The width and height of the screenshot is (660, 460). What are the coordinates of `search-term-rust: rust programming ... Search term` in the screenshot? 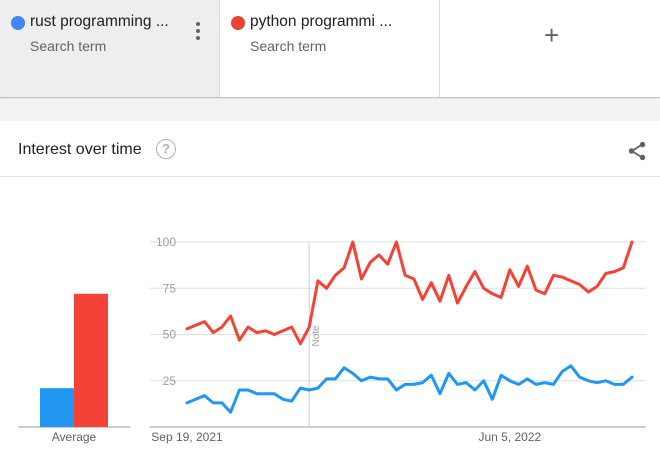 It's located at (110, 48).